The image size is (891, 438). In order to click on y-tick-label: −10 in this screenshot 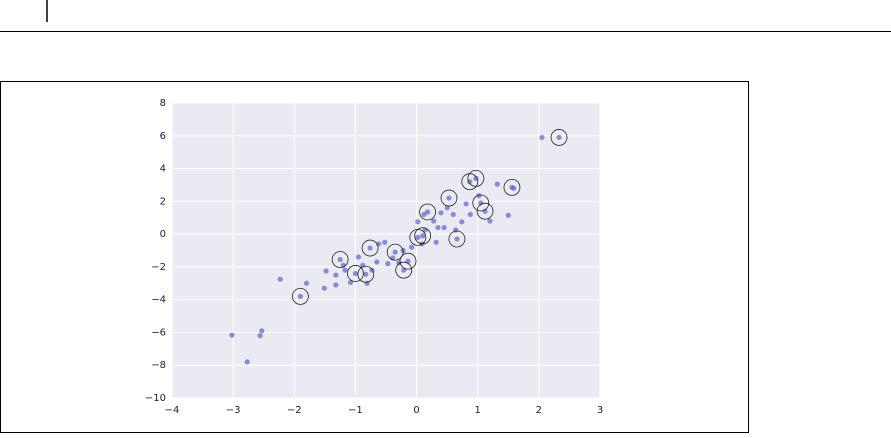, I will do `click(155, 398)`.